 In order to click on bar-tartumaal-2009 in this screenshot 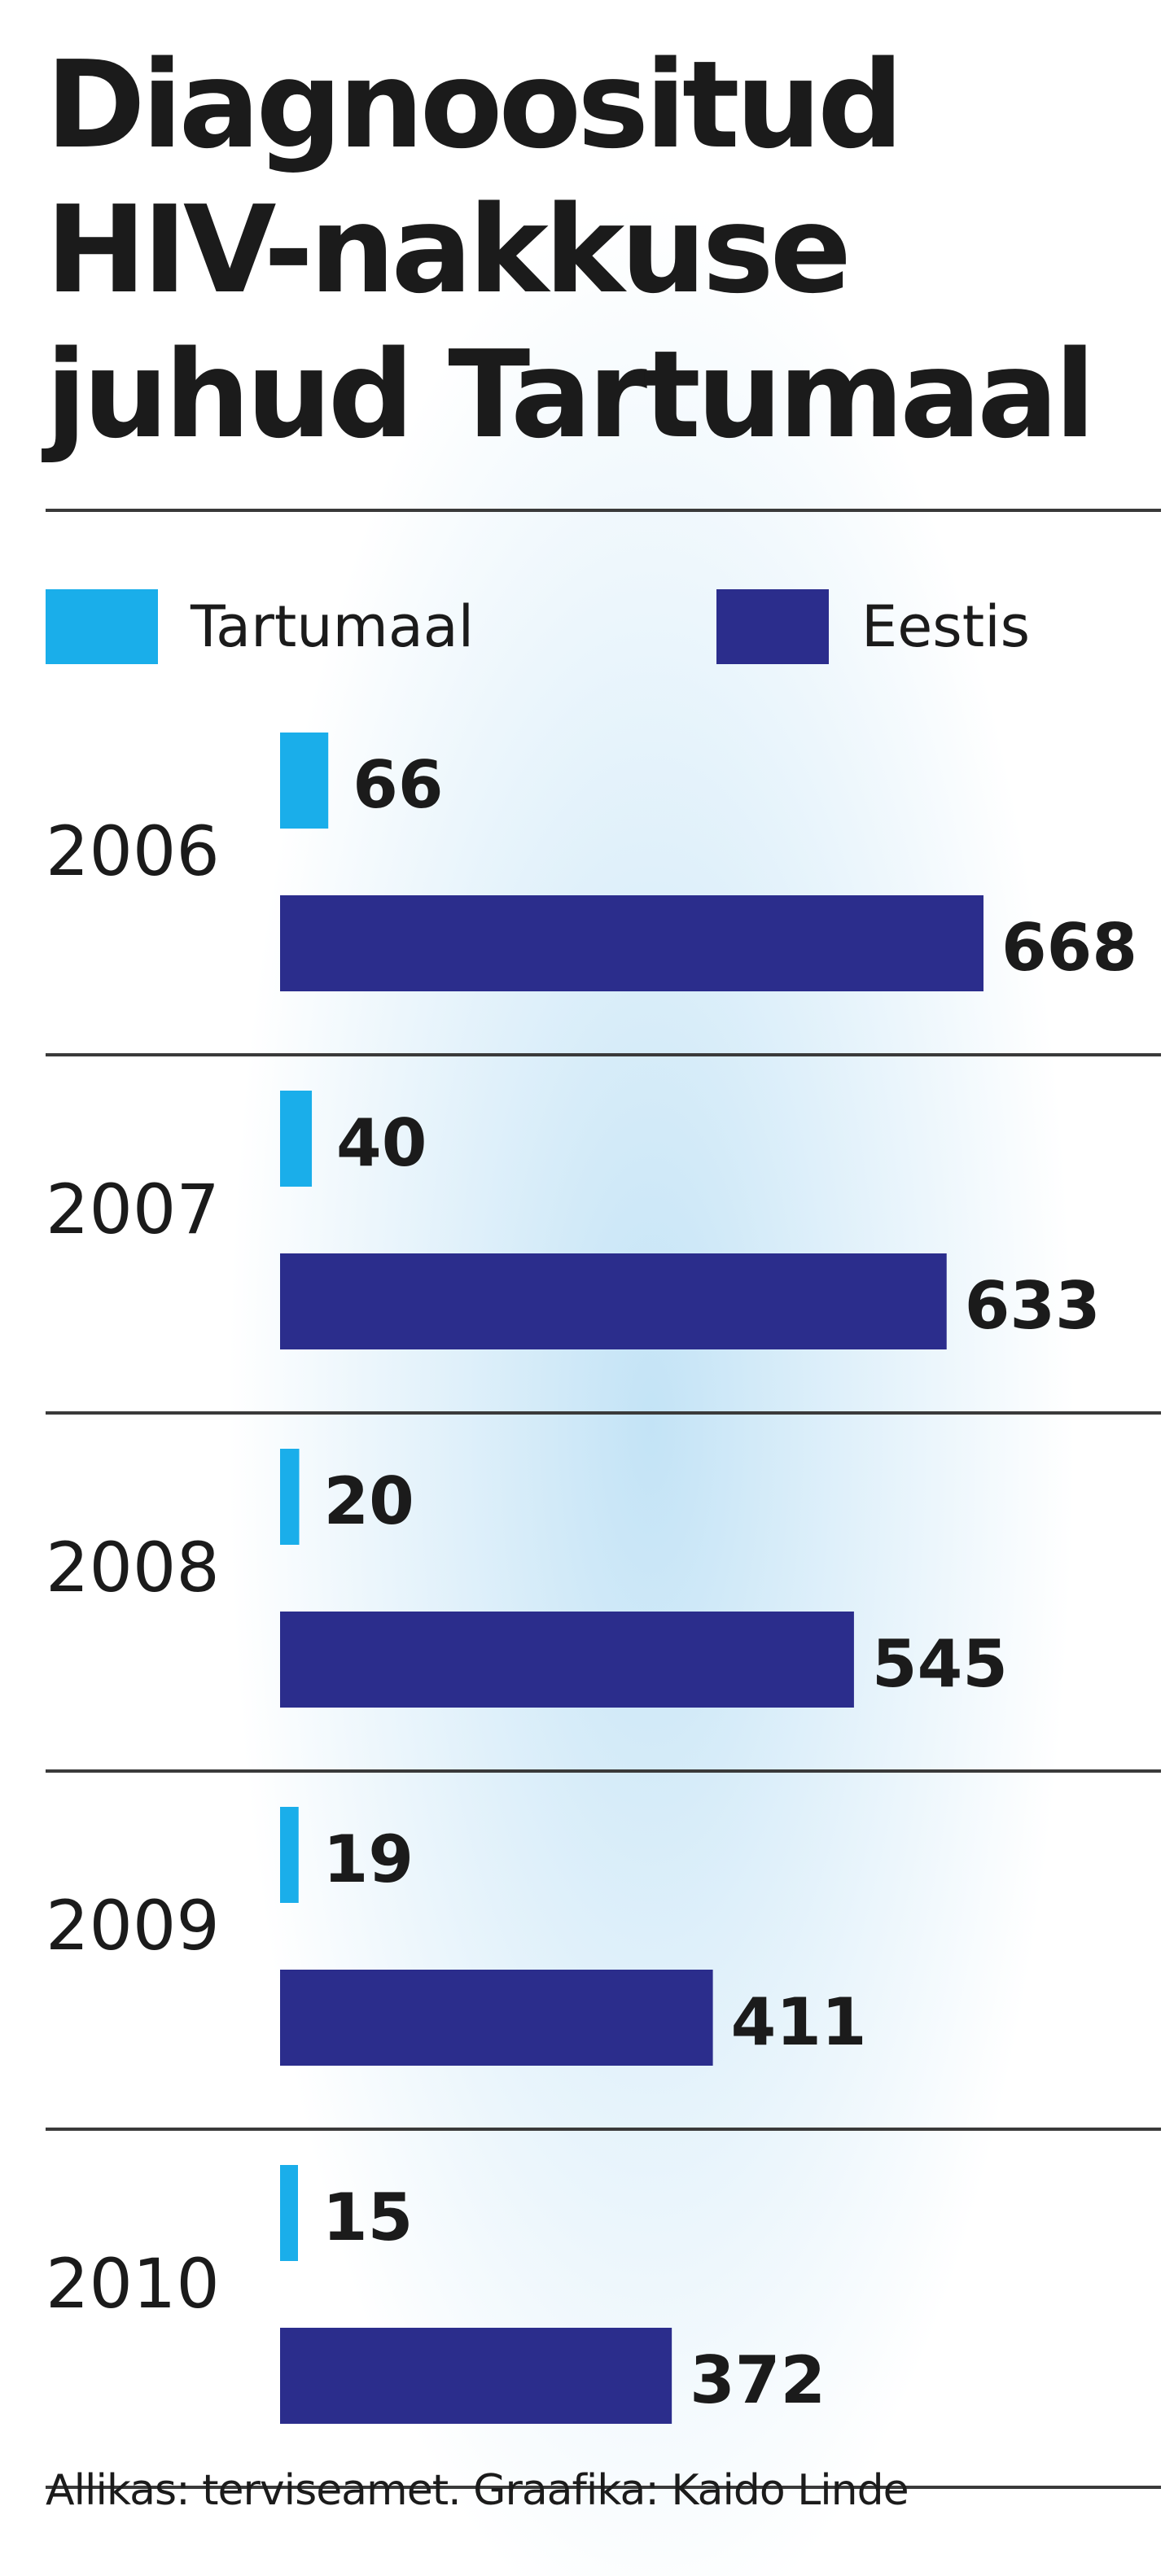, I will do `click(289, 1855)`.